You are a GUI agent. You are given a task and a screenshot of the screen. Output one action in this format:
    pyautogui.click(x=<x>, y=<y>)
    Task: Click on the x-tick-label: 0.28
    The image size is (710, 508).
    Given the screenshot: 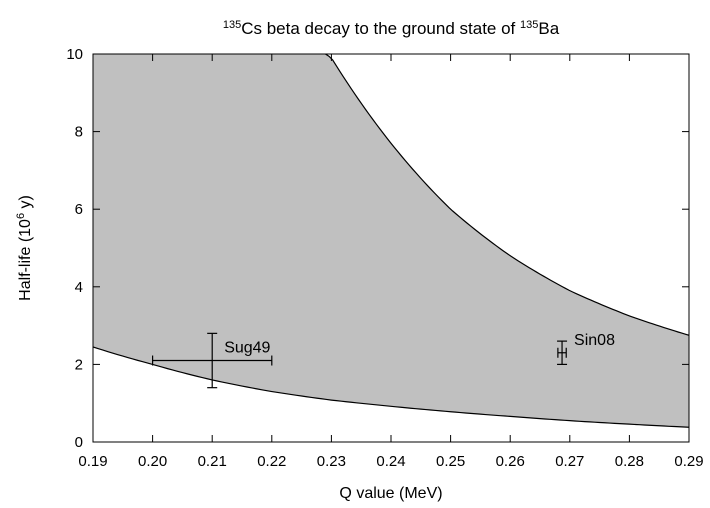 What is the action you would take?
    pyautogui.click(x=629, y=461)
    